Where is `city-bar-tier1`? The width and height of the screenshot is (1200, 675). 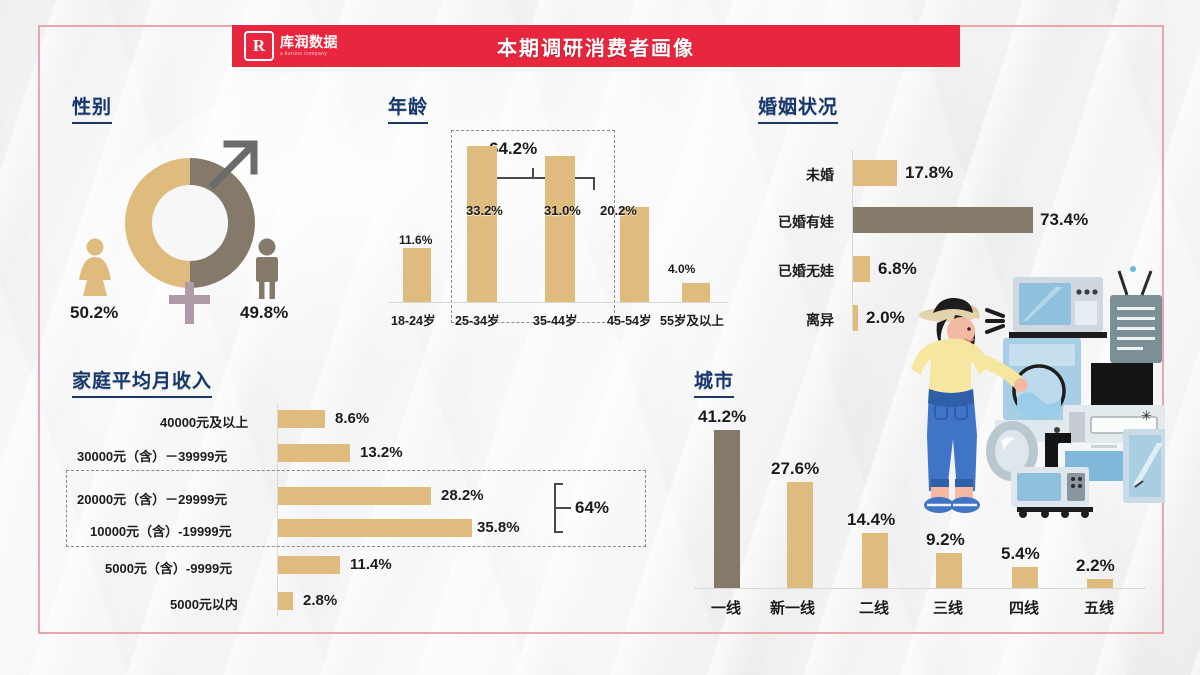
city-bar-tier1 is located at coordinates (727, 509).